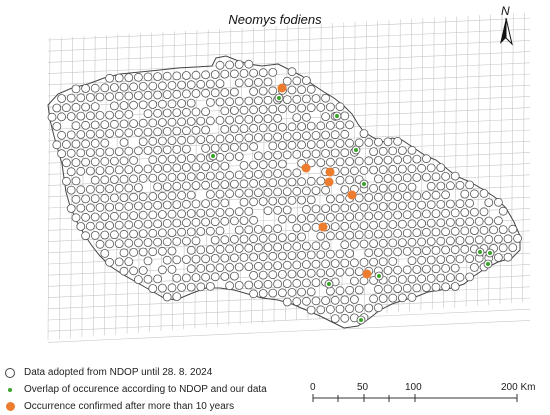 The width and height of the screenshot is (550, 415). I want to click on legend-label: Data adopted from NDOP until 28. 8. 2024, so click(118, 372).